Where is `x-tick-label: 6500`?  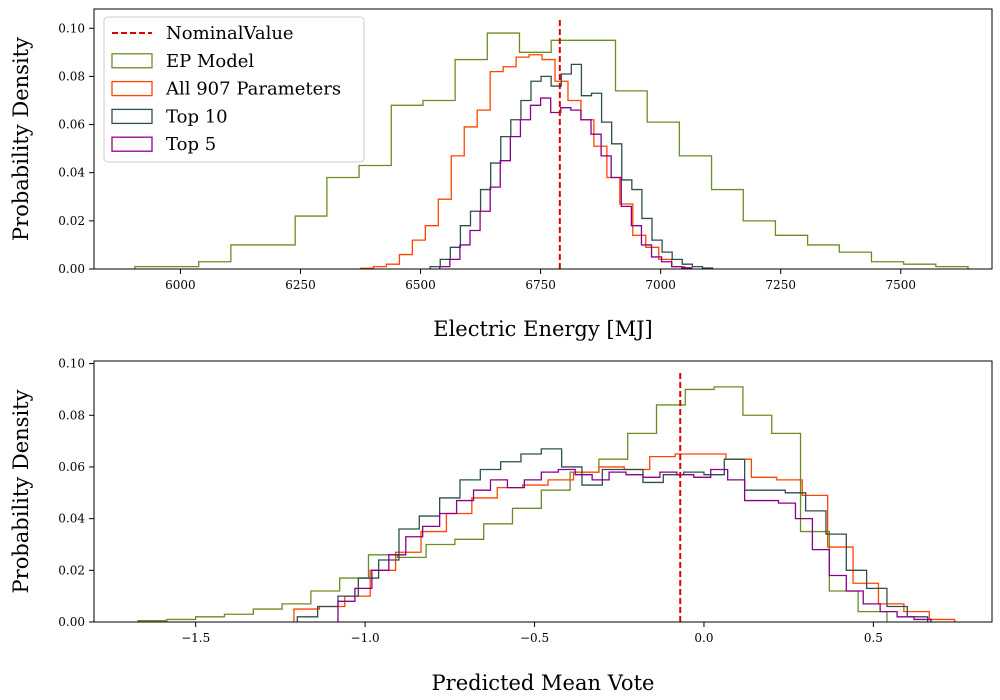
x-tick-label: 6500 is located at coordinates (420, 285).